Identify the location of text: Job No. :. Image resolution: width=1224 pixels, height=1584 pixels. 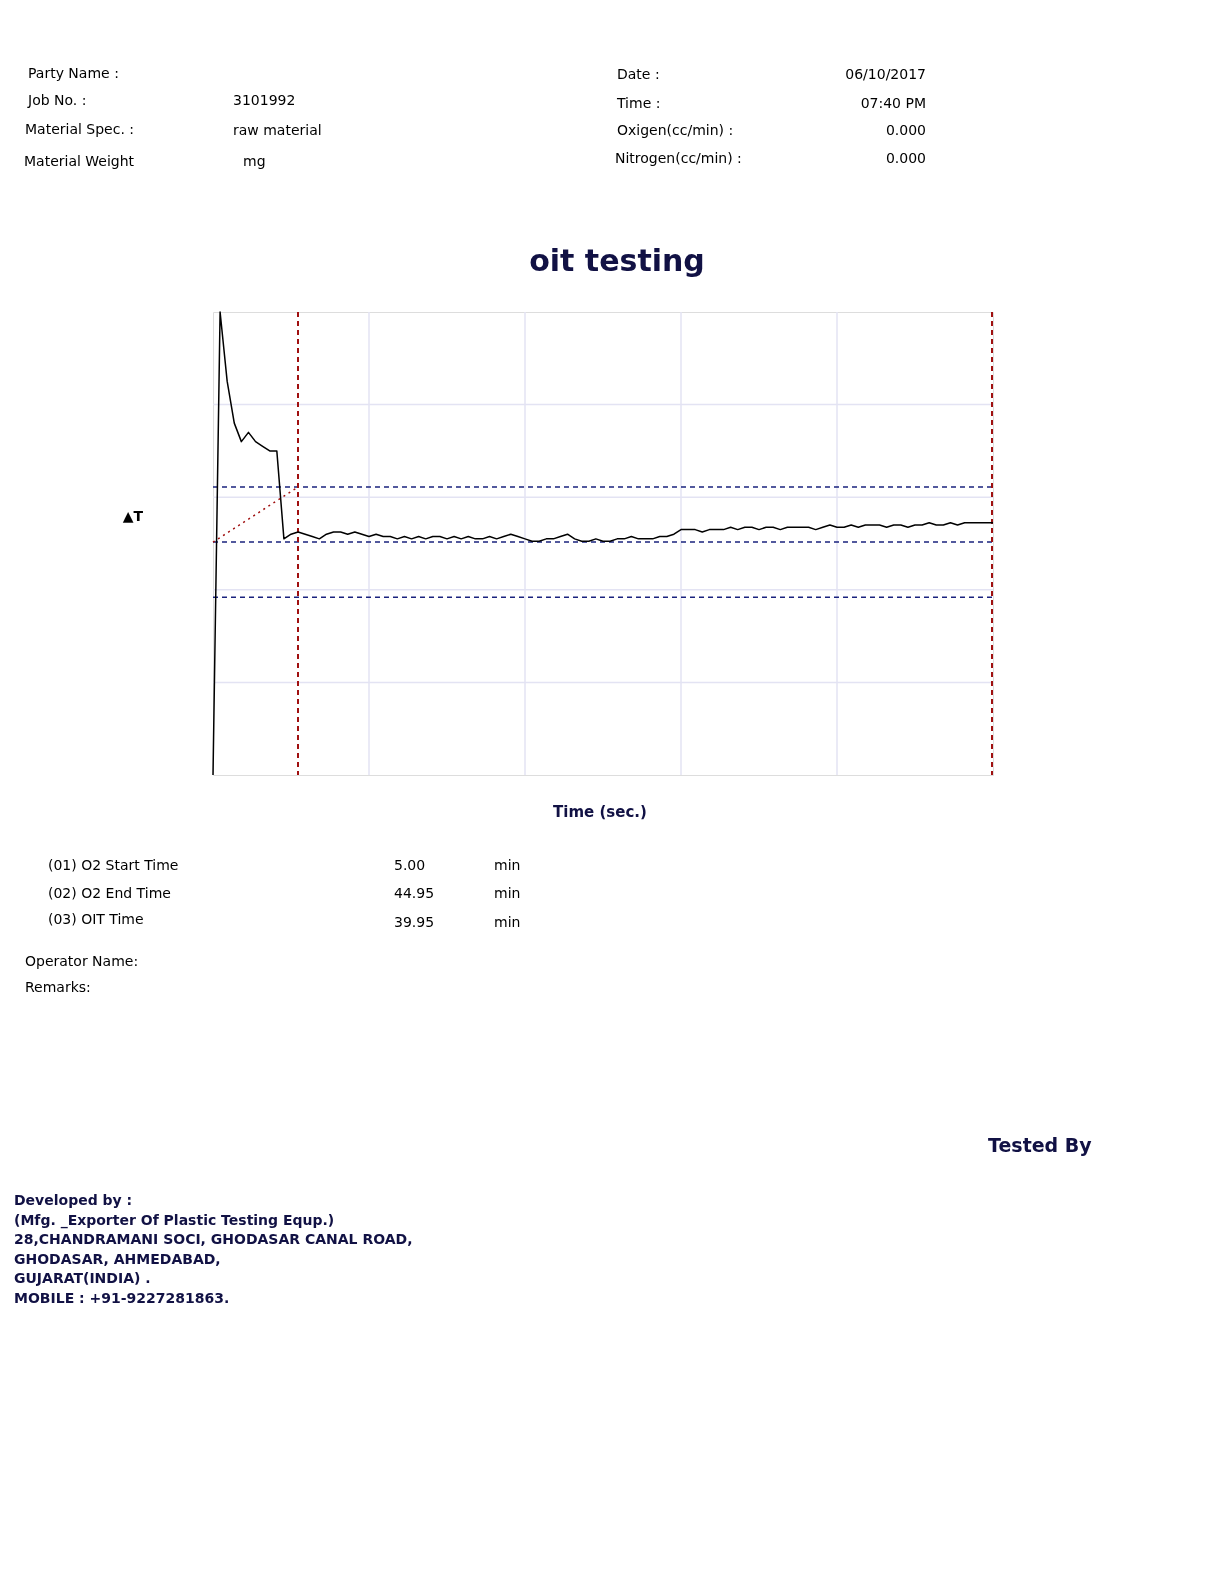
(57, 100).